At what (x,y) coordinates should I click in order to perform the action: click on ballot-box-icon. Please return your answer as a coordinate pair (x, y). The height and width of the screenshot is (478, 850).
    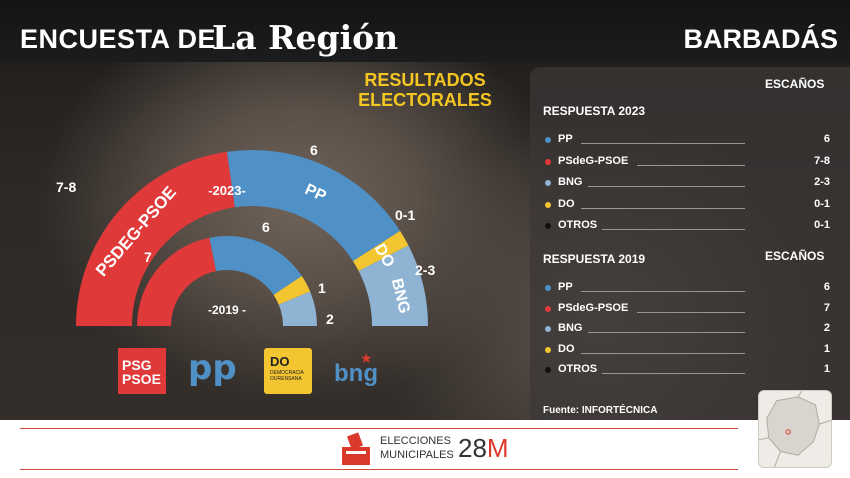
    Looking at the image, I should click on (356, 448).